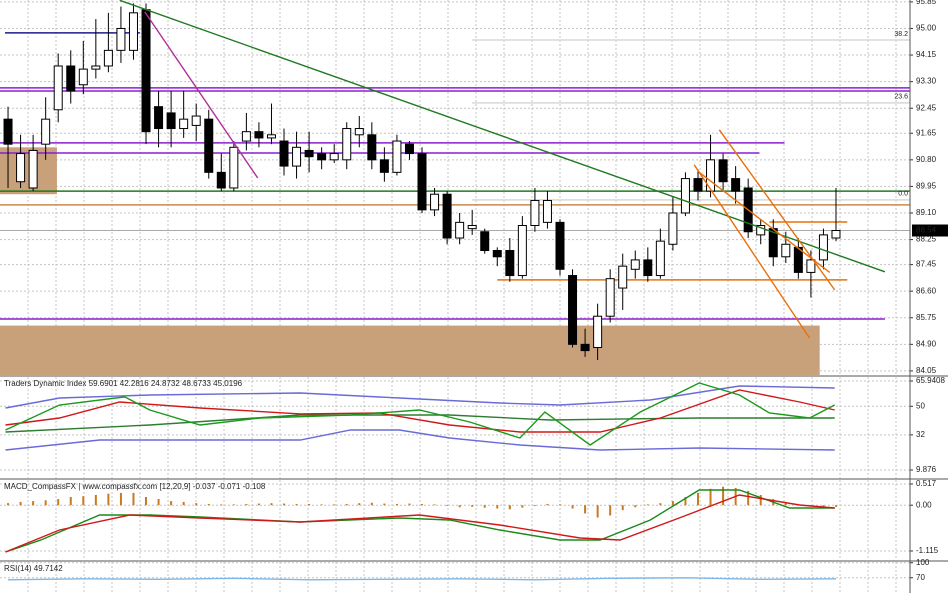 The width and height of the screenshot is (948, 593). What do you see at coordinates (926, 230) in the screenshot?
I see `last-price-label: 88.54` at bounding box center [926, 230].